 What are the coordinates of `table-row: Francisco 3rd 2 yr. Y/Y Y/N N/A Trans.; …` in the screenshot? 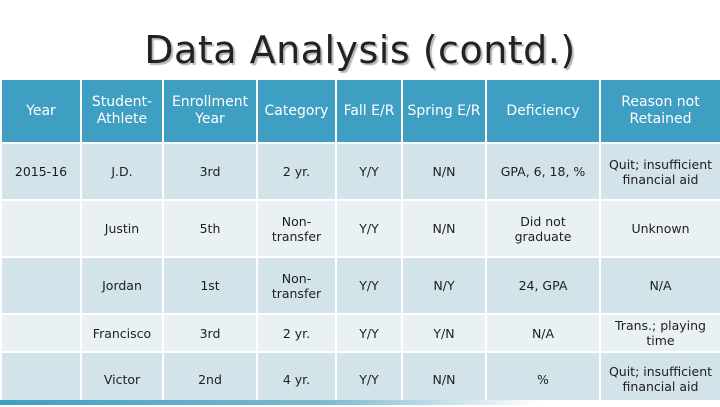 It's located at (360, 333).